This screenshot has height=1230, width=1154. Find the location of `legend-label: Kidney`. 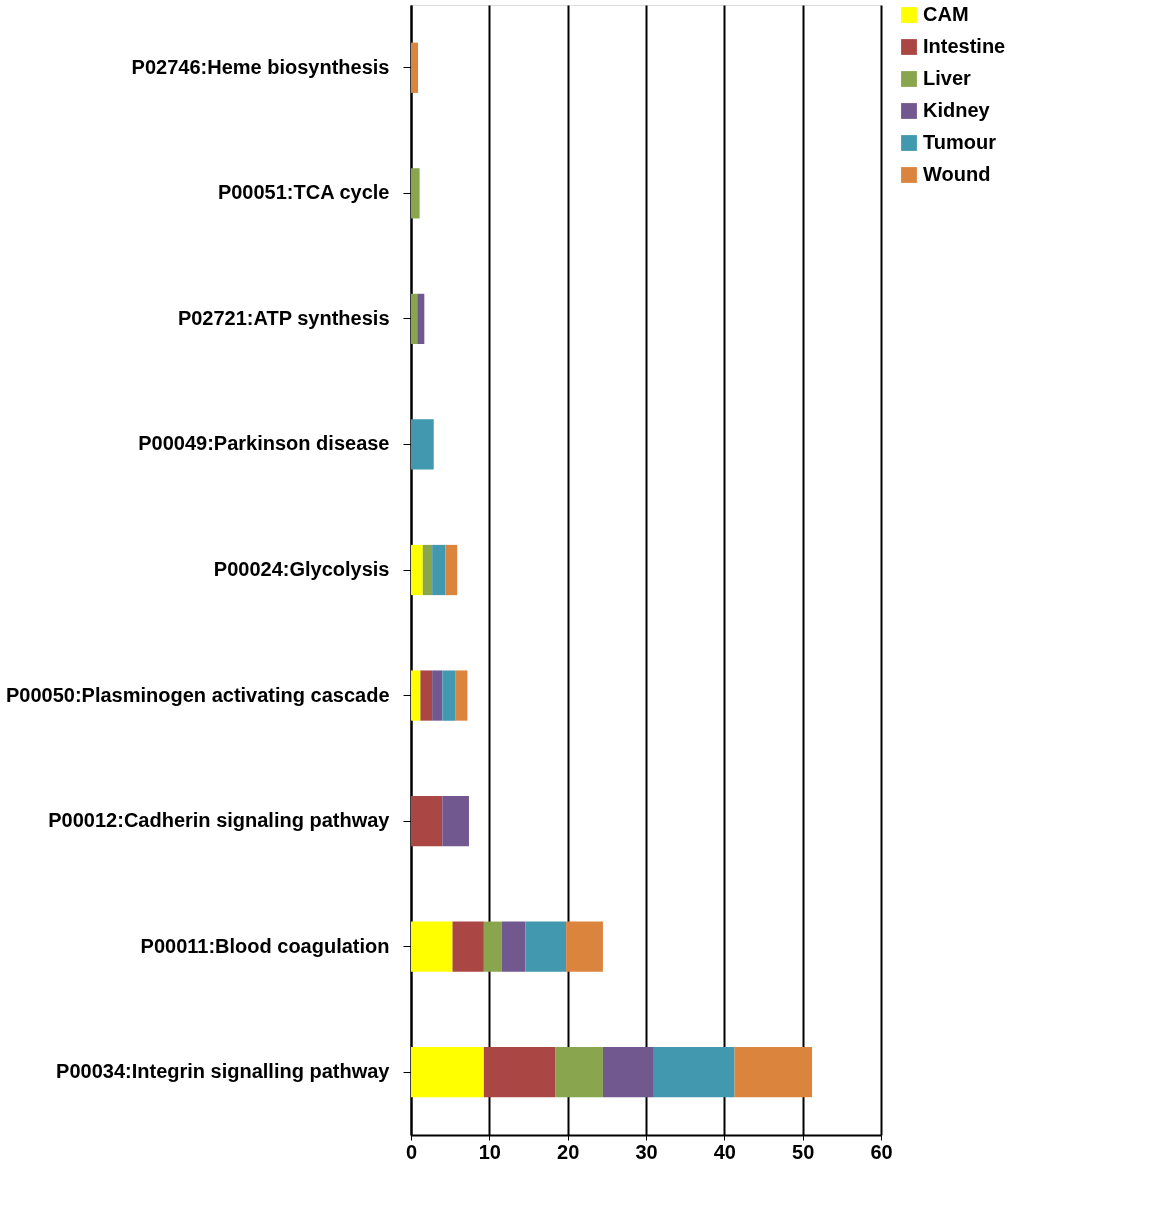

legend-label: Kidney is located at coordinates (957, 110).